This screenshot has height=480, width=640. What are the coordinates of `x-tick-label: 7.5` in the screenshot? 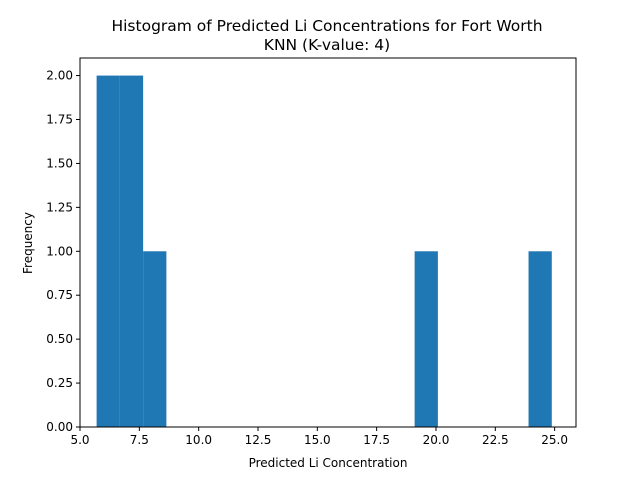 It's located at (139, 440).